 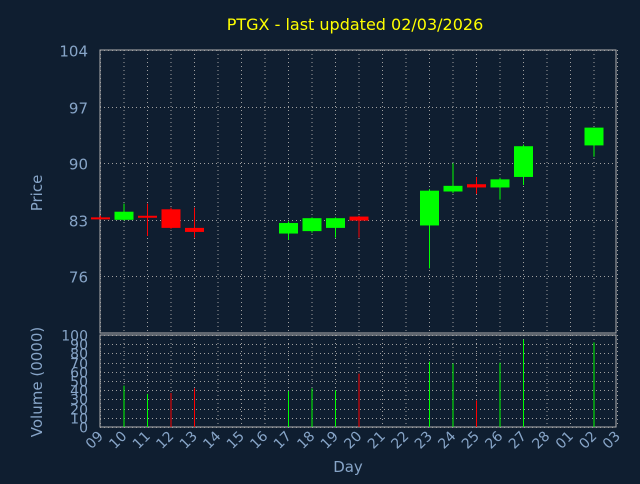 What do you see at coordinates (377, 441) in the screenshot?
I see `day-tick-label: 21` at bounding box center [377, 441].